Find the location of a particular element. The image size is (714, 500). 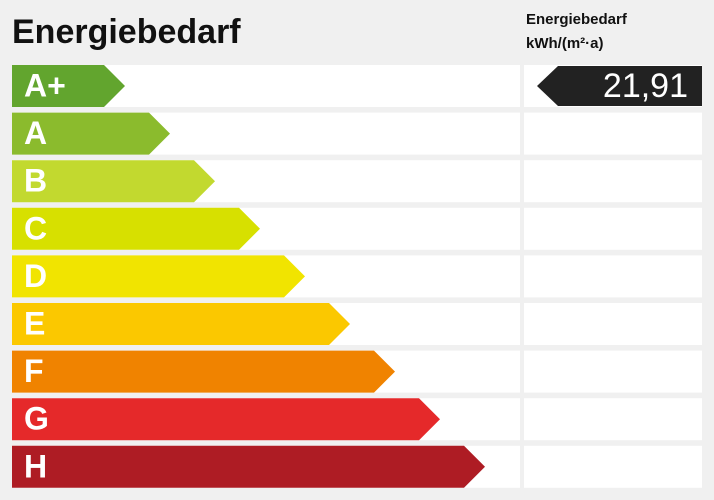

unit-label: Energiebedarf is located at coordinates (577, 19).